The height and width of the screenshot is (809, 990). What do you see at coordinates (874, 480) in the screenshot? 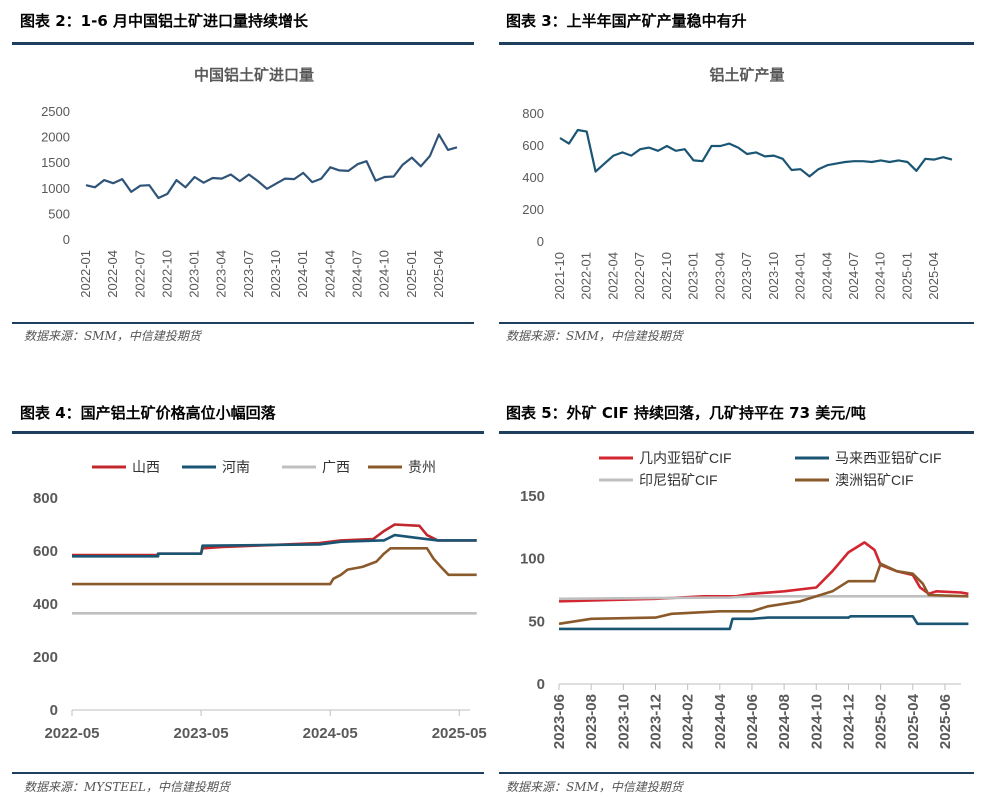
I see `legend-label: 澳洲铝矿CIF` at bounding box center [874, 480].